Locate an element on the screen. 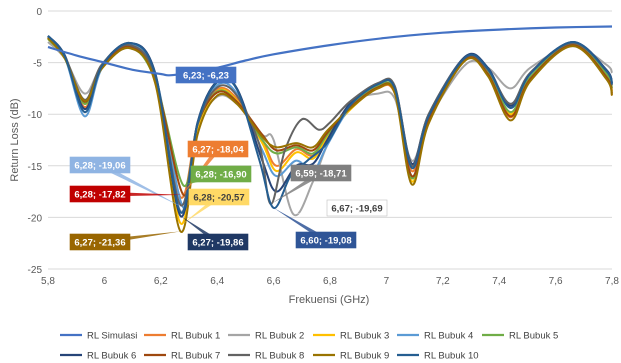 The height and width of the screenshot is (363, 621). y-axis-ticks: 0 -5 -10 -15 -20 -25 is located at coordinates (35, 141).